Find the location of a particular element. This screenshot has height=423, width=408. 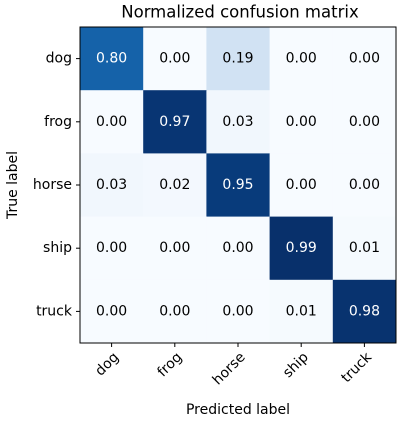

cell-value-label: 0.97 is located at coordinates (174, 122).